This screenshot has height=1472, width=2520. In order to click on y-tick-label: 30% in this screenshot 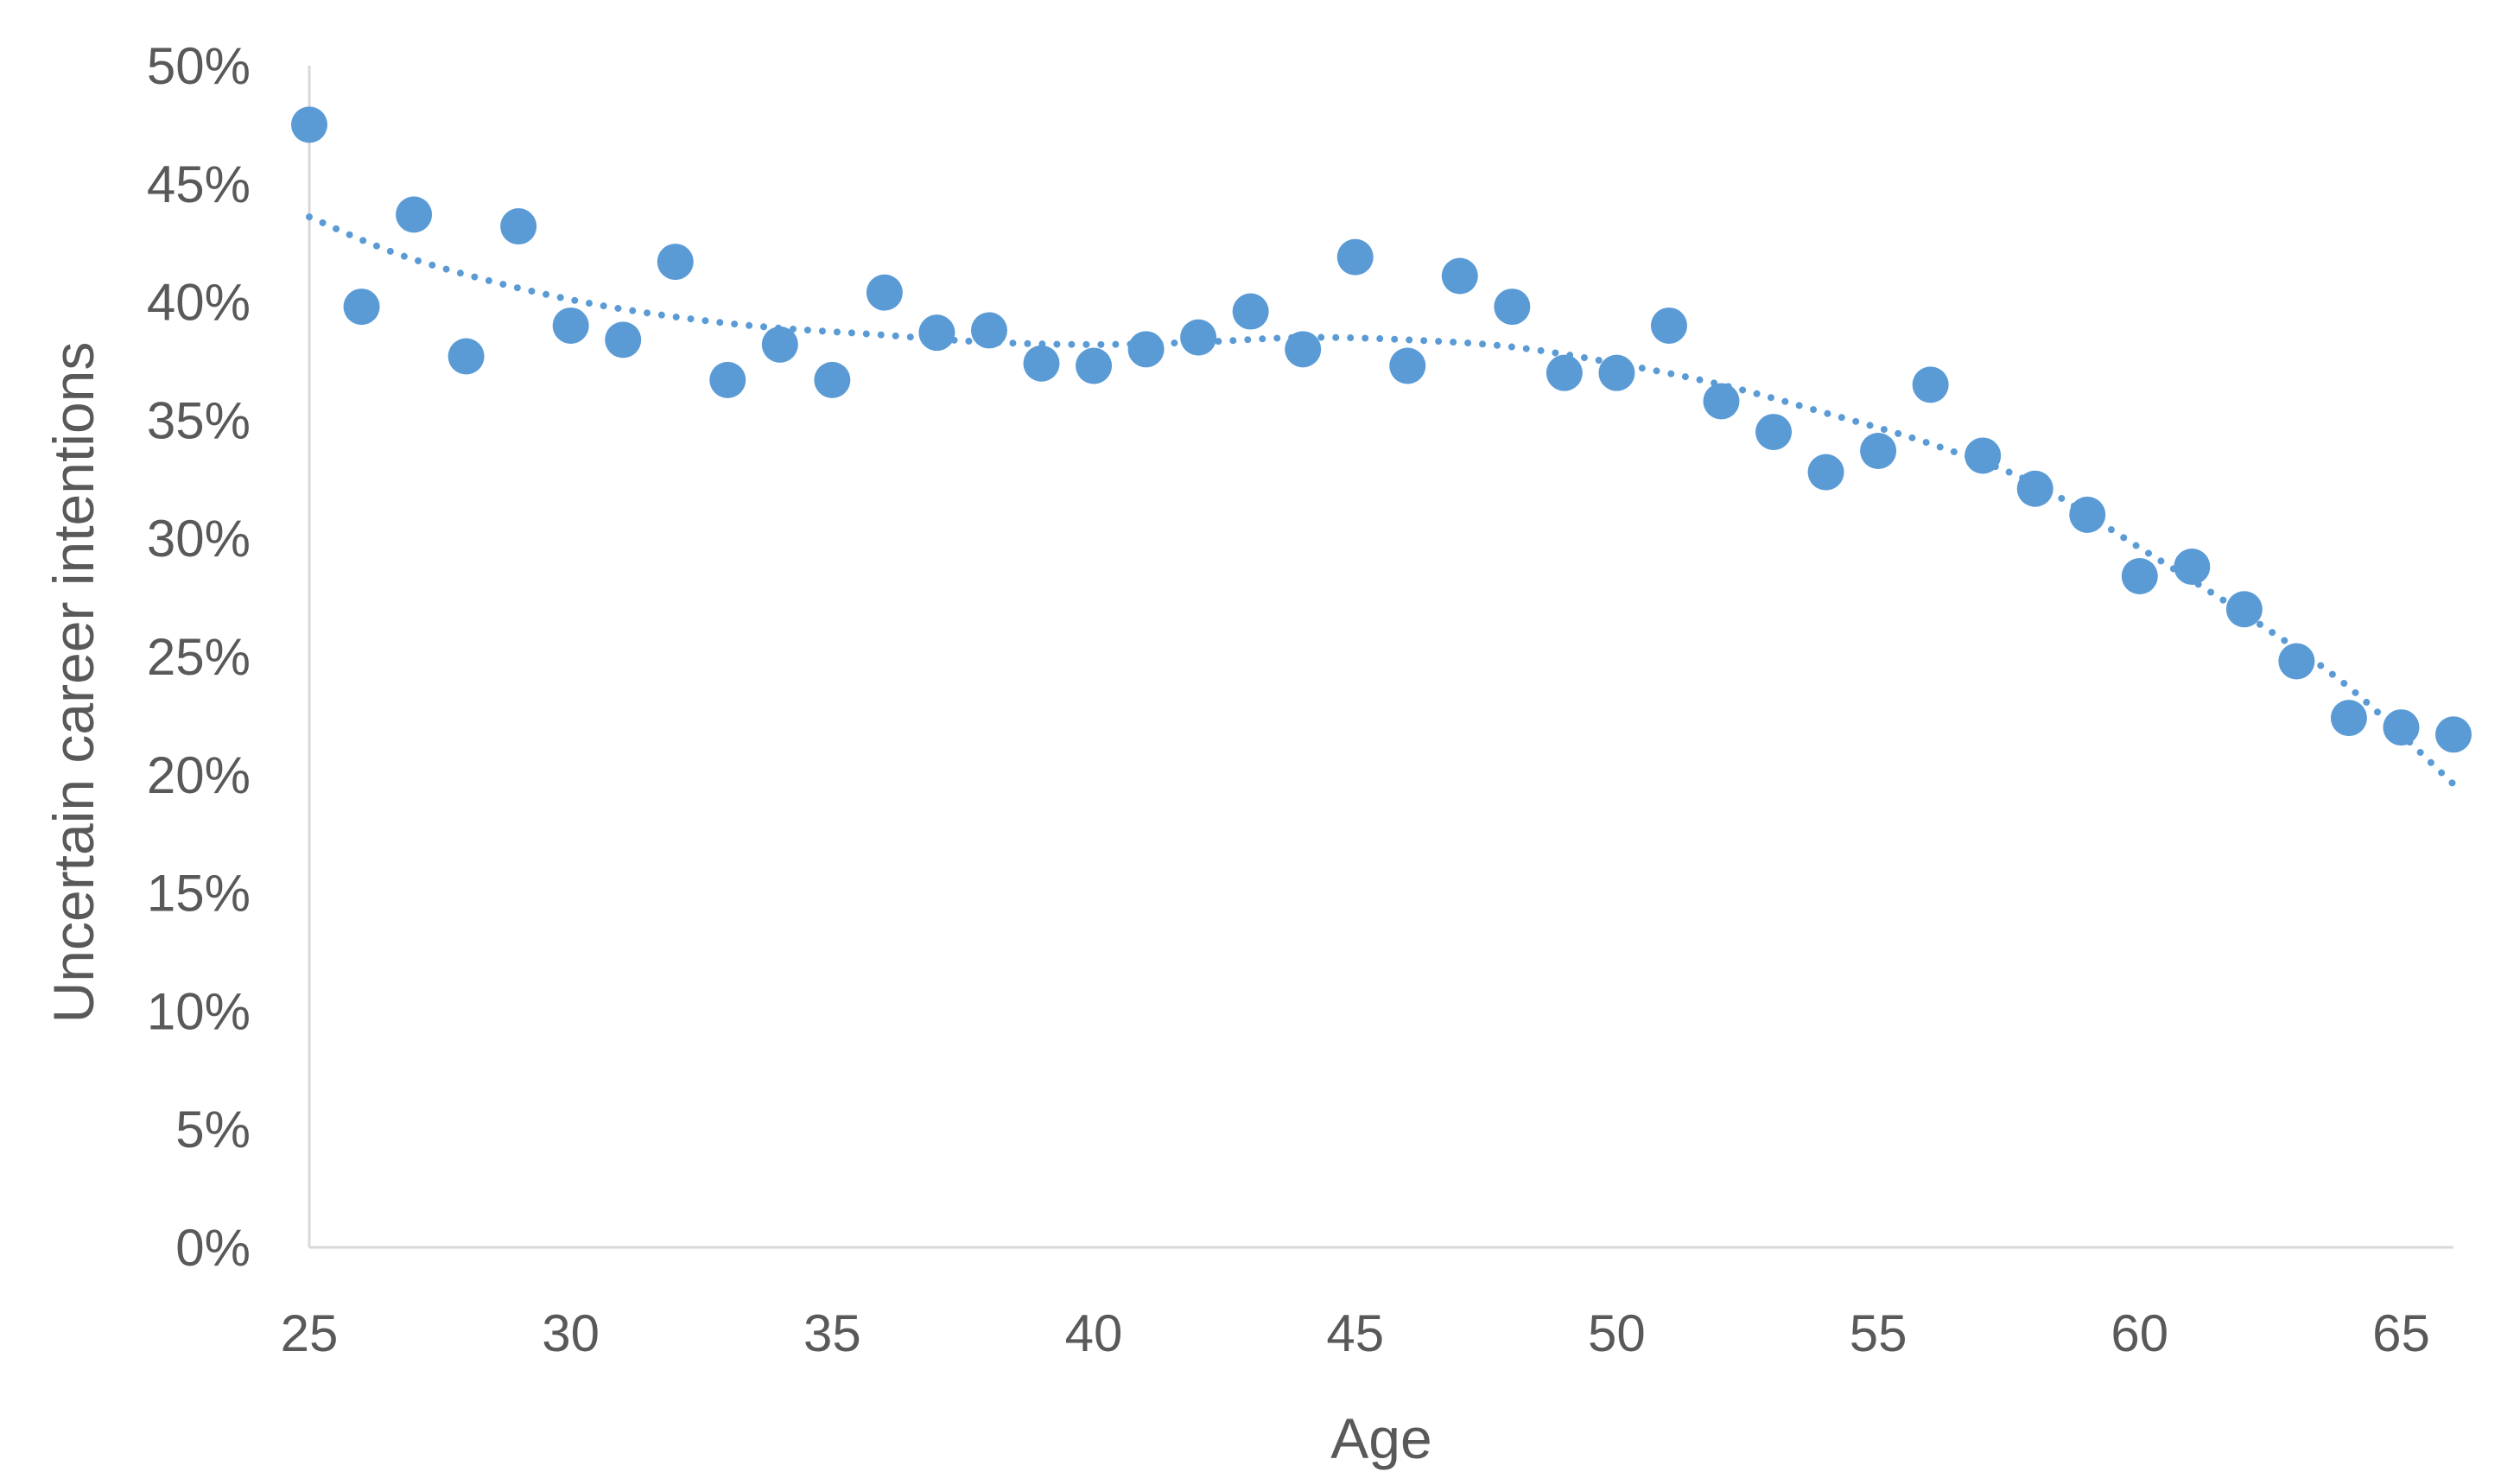, I will do `click(199, 539)`.